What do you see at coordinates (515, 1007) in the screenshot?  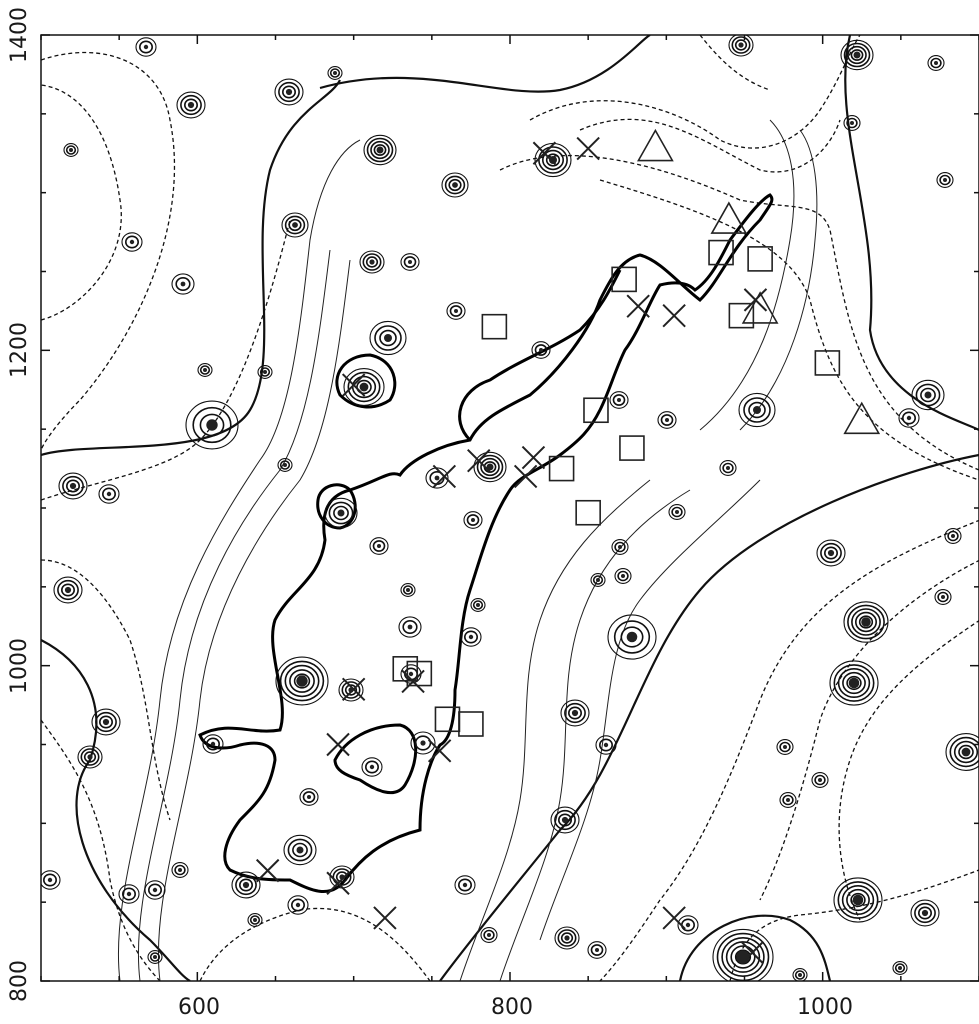 I see `x-axis: 600 800 1000` at bounding box center [515, 1007].